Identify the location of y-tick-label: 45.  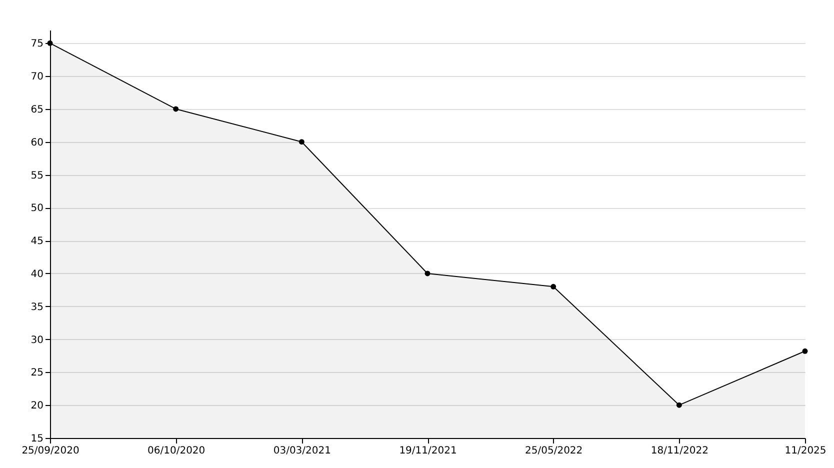
(37, 242).